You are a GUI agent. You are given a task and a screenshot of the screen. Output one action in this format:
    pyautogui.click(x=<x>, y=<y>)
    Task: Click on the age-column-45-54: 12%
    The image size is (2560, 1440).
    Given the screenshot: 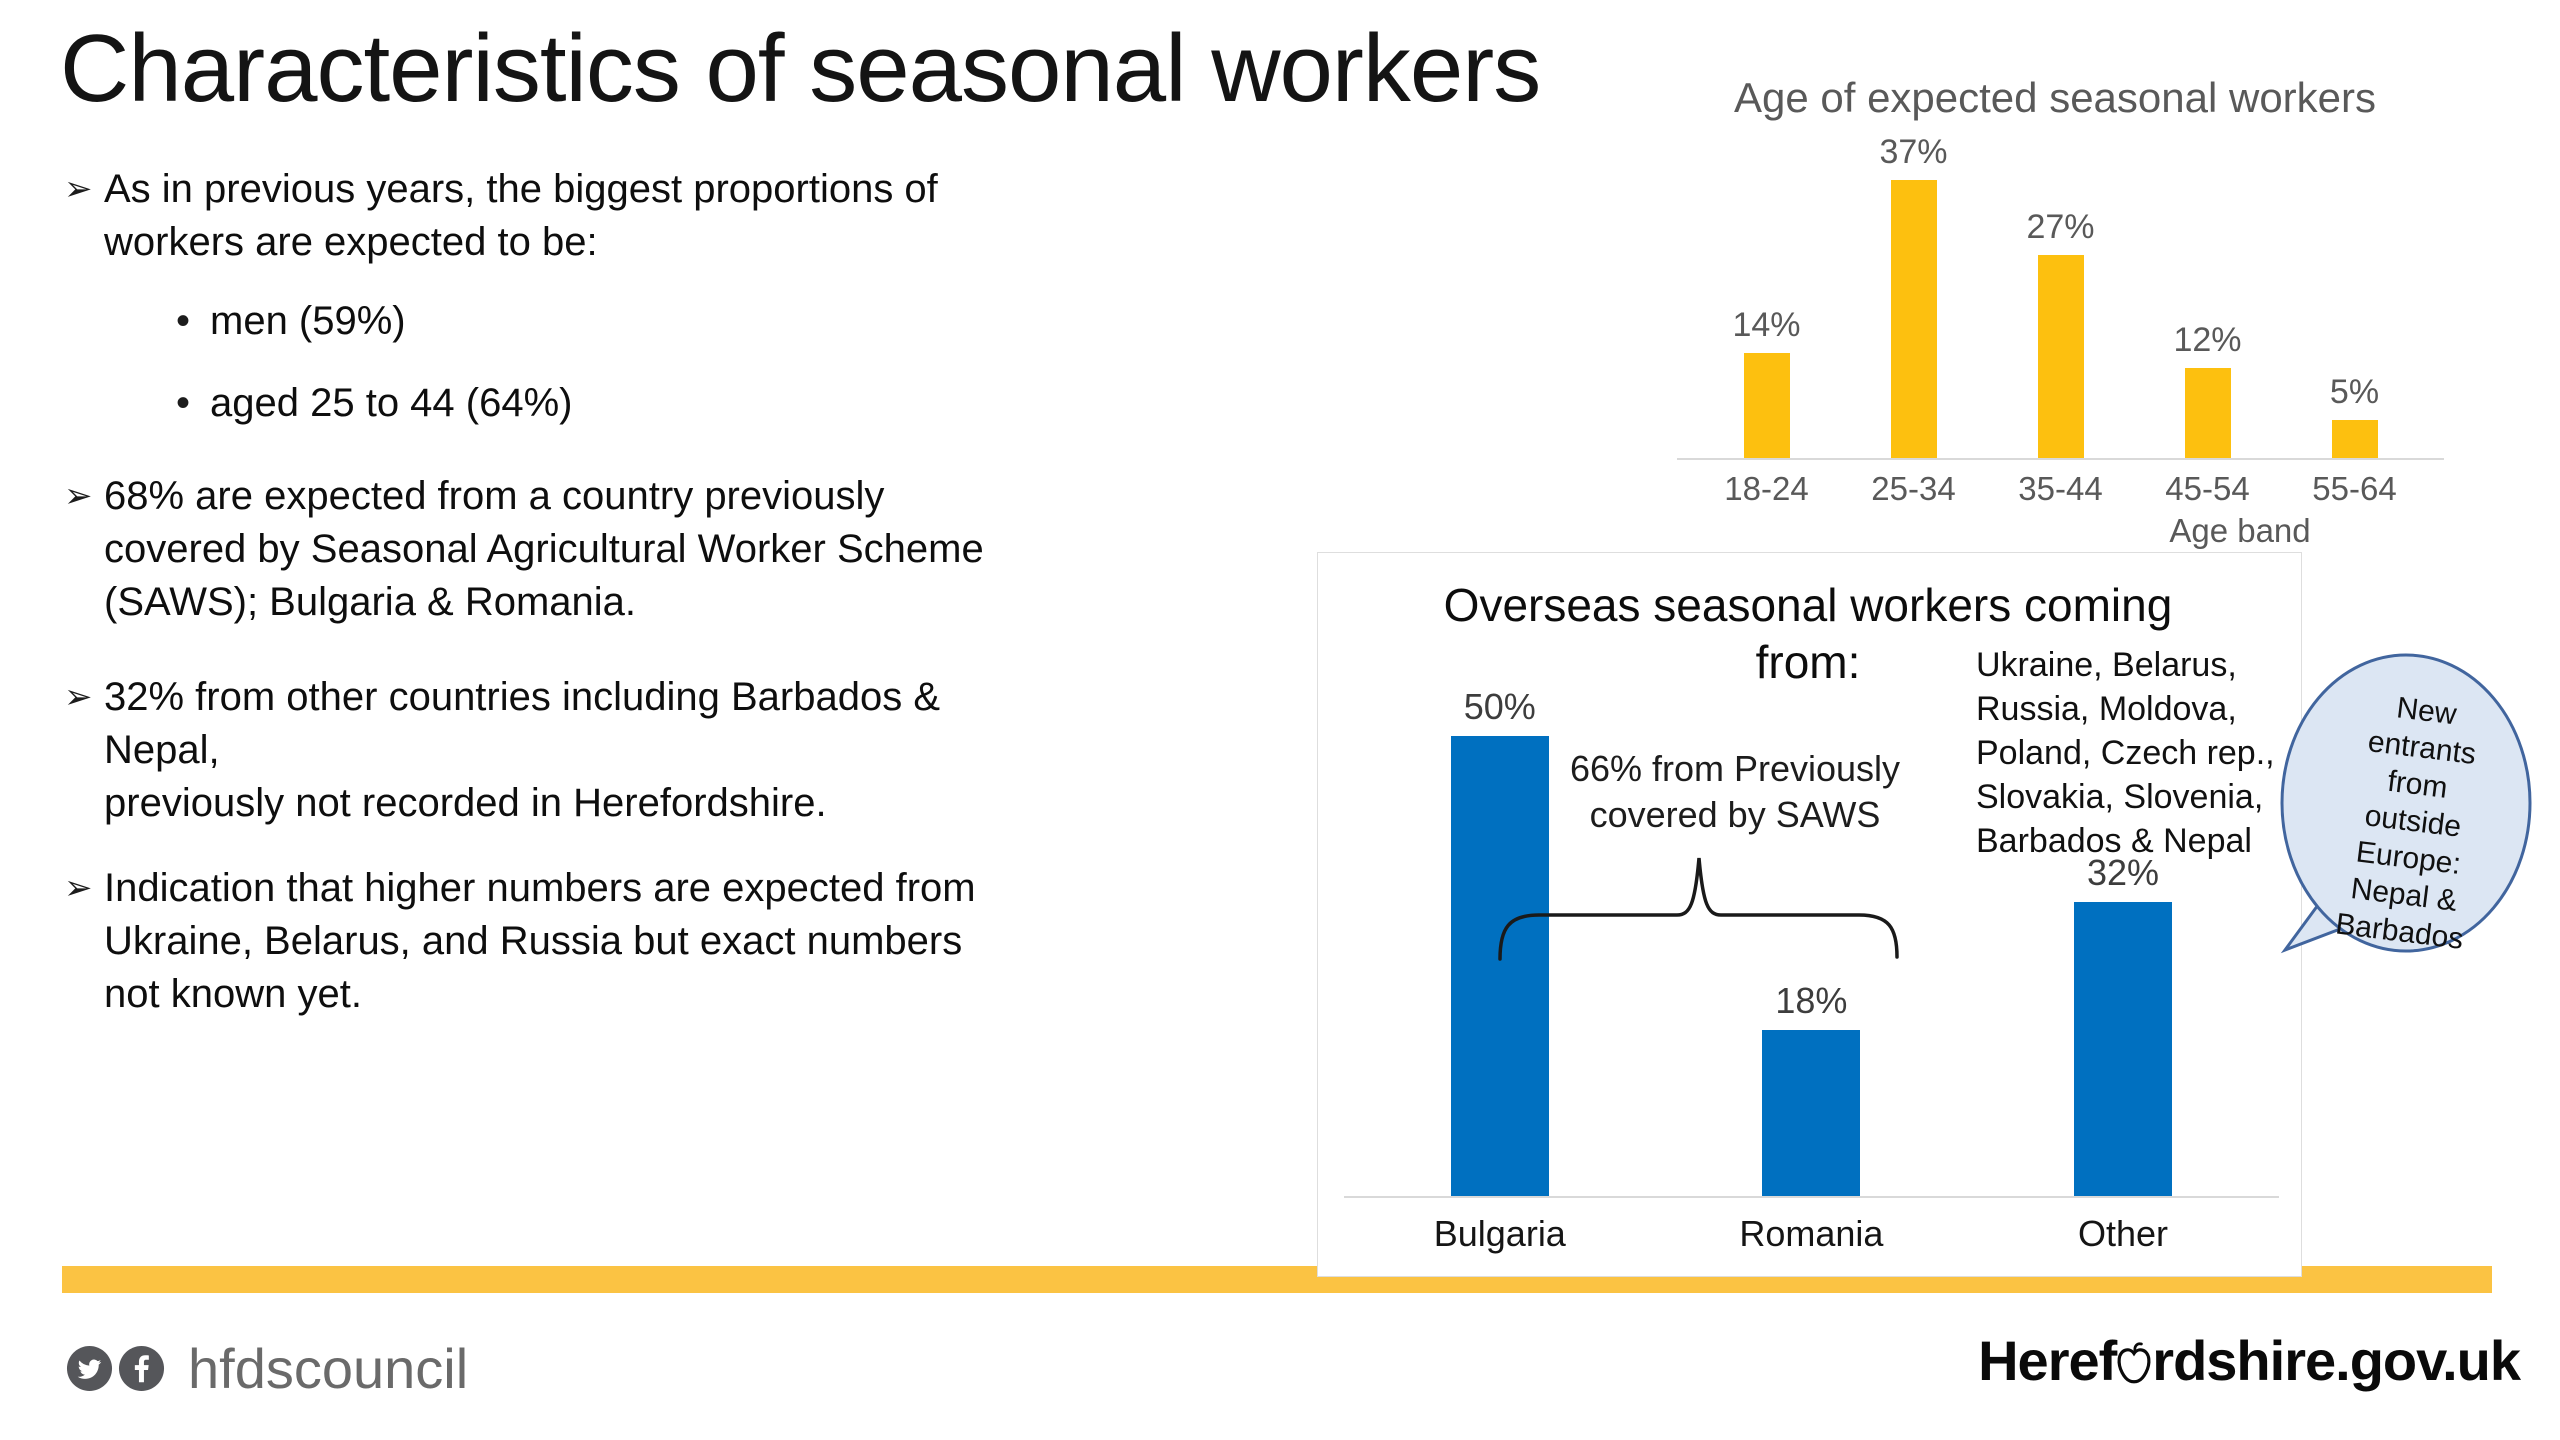 What is the action you would take?
    pyautogui.click(x=2207, y=389)
    